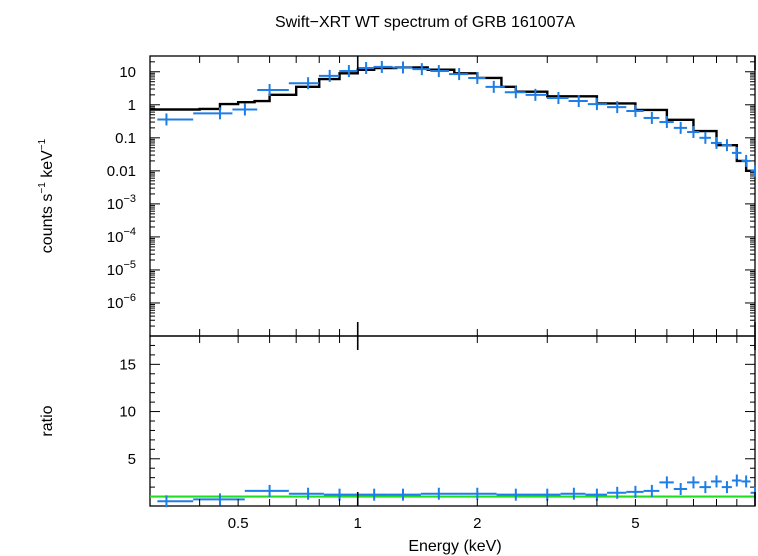 Image resolution: width=758 pixels, height=556 pixels. I want to click on y-tick-label: 0.1, so click(125, 138).